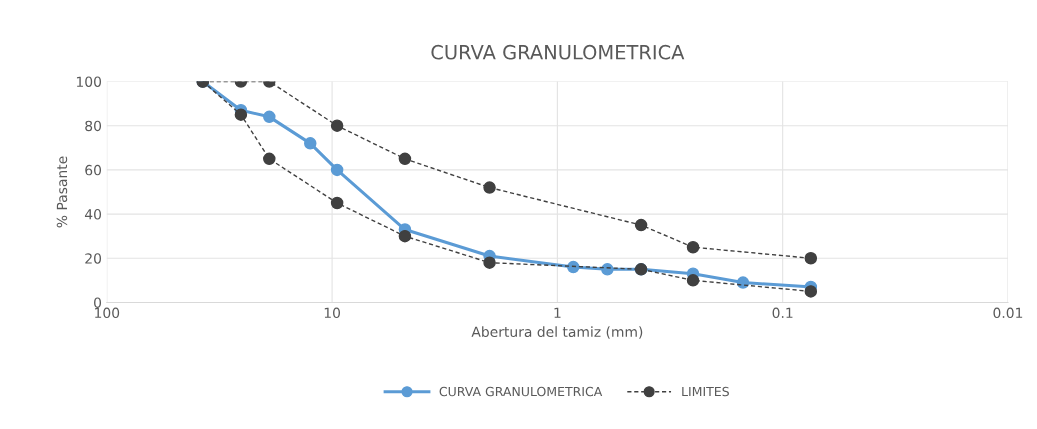  Describe the element at coordinates (557, 332) in the screenshot. I see `x-axis-title: Abertura del tamiz (mm)` at that location.